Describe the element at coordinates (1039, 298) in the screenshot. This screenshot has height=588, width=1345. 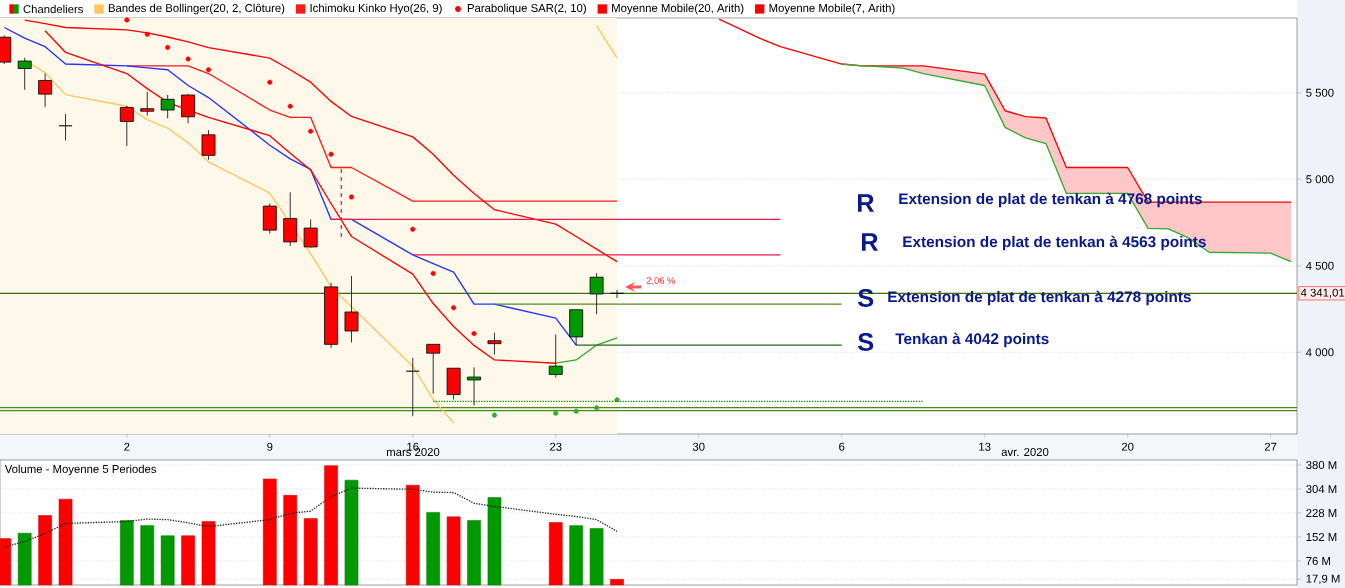
I see `annotation: Extension de plat de tenkan à 4278 points` at that location.